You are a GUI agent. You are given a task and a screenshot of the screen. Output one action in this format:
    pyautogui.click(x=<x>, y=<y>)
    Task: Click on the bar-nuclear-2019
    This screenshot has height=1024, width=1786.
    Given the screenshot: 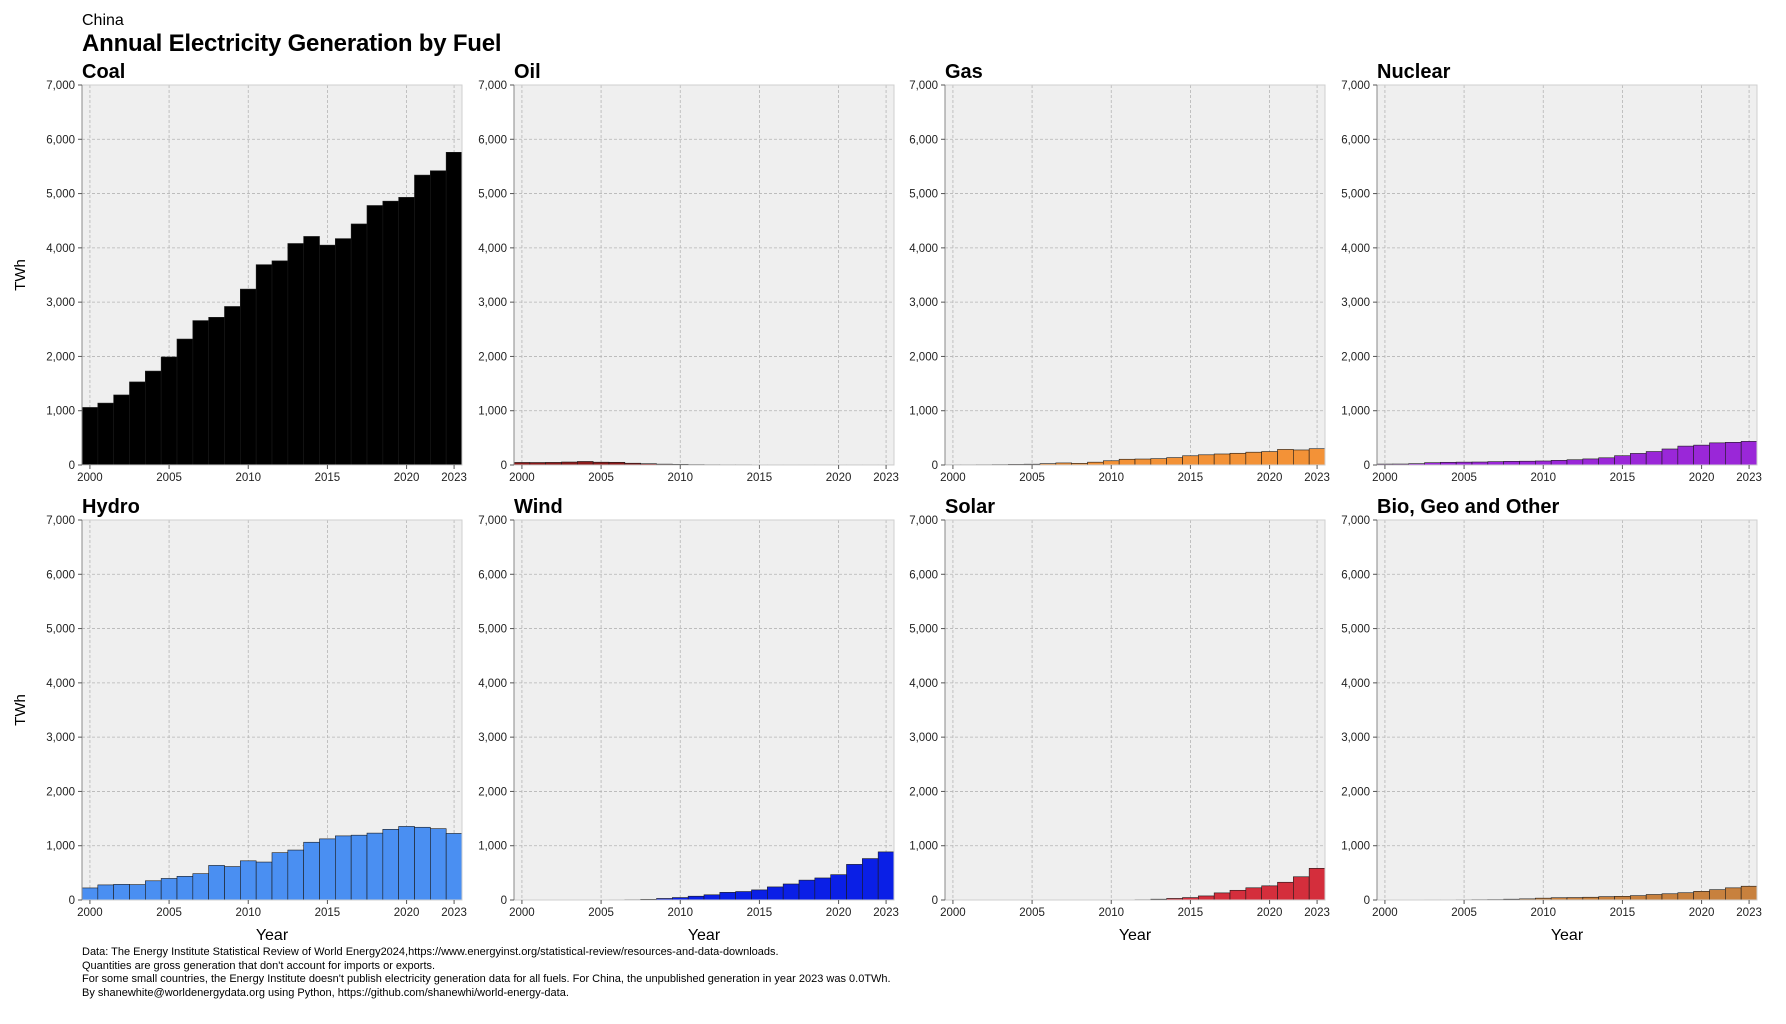 What is the action you would take?
    pyautogui.click(x=1685, y=455)
    